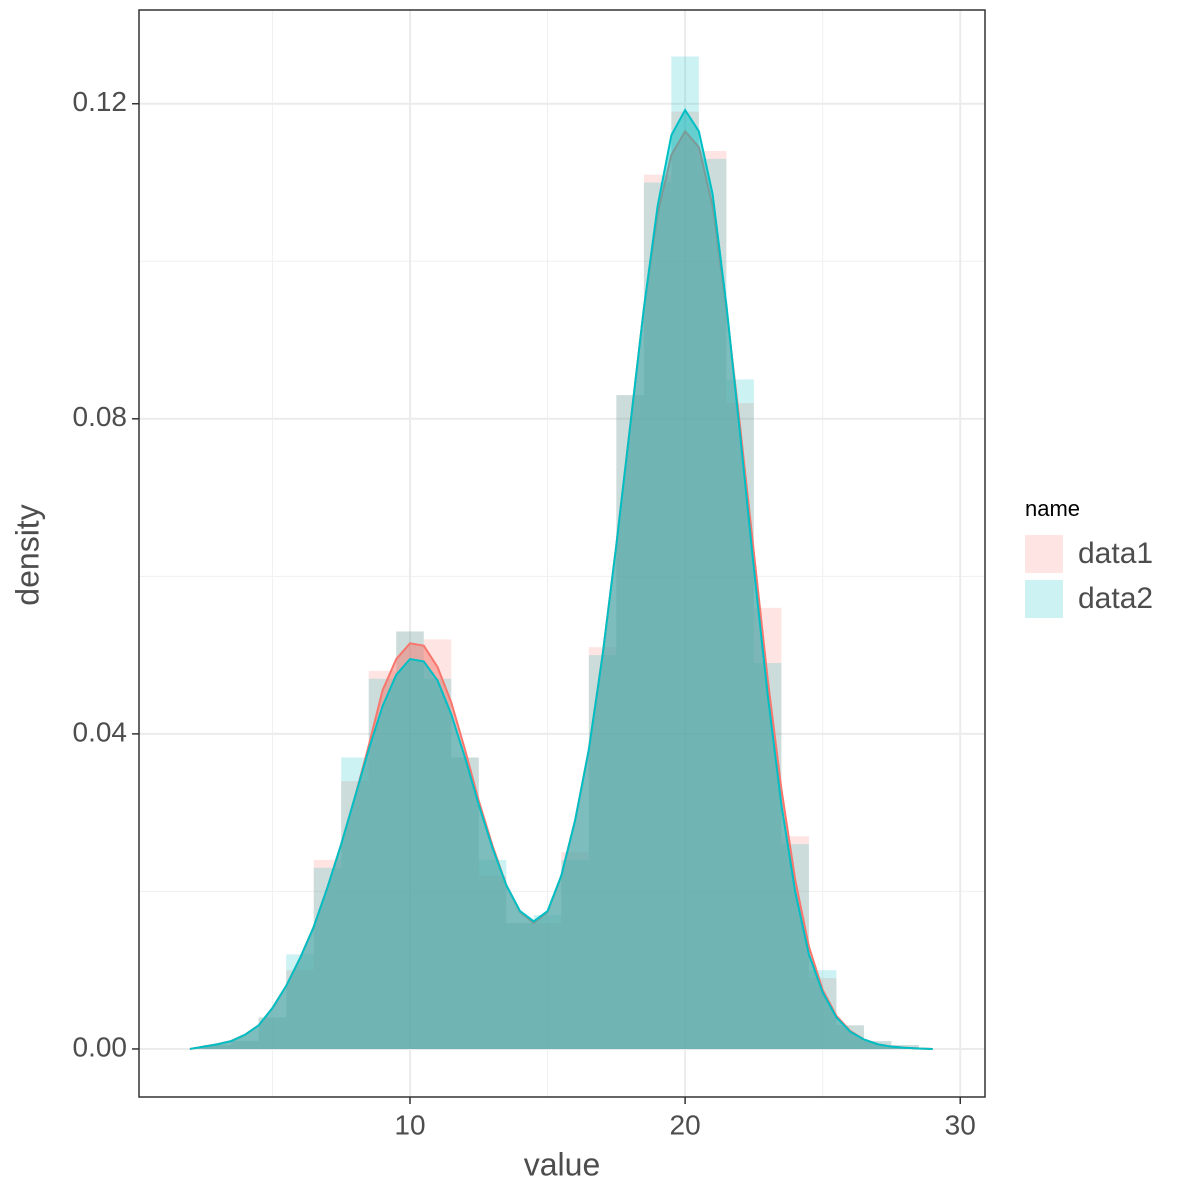 This screenshot has width=1200, height=1198. Describe the element at coordinates (100, 1046) in the screenshot. I see `y-tick-label: 0.00` at that location.